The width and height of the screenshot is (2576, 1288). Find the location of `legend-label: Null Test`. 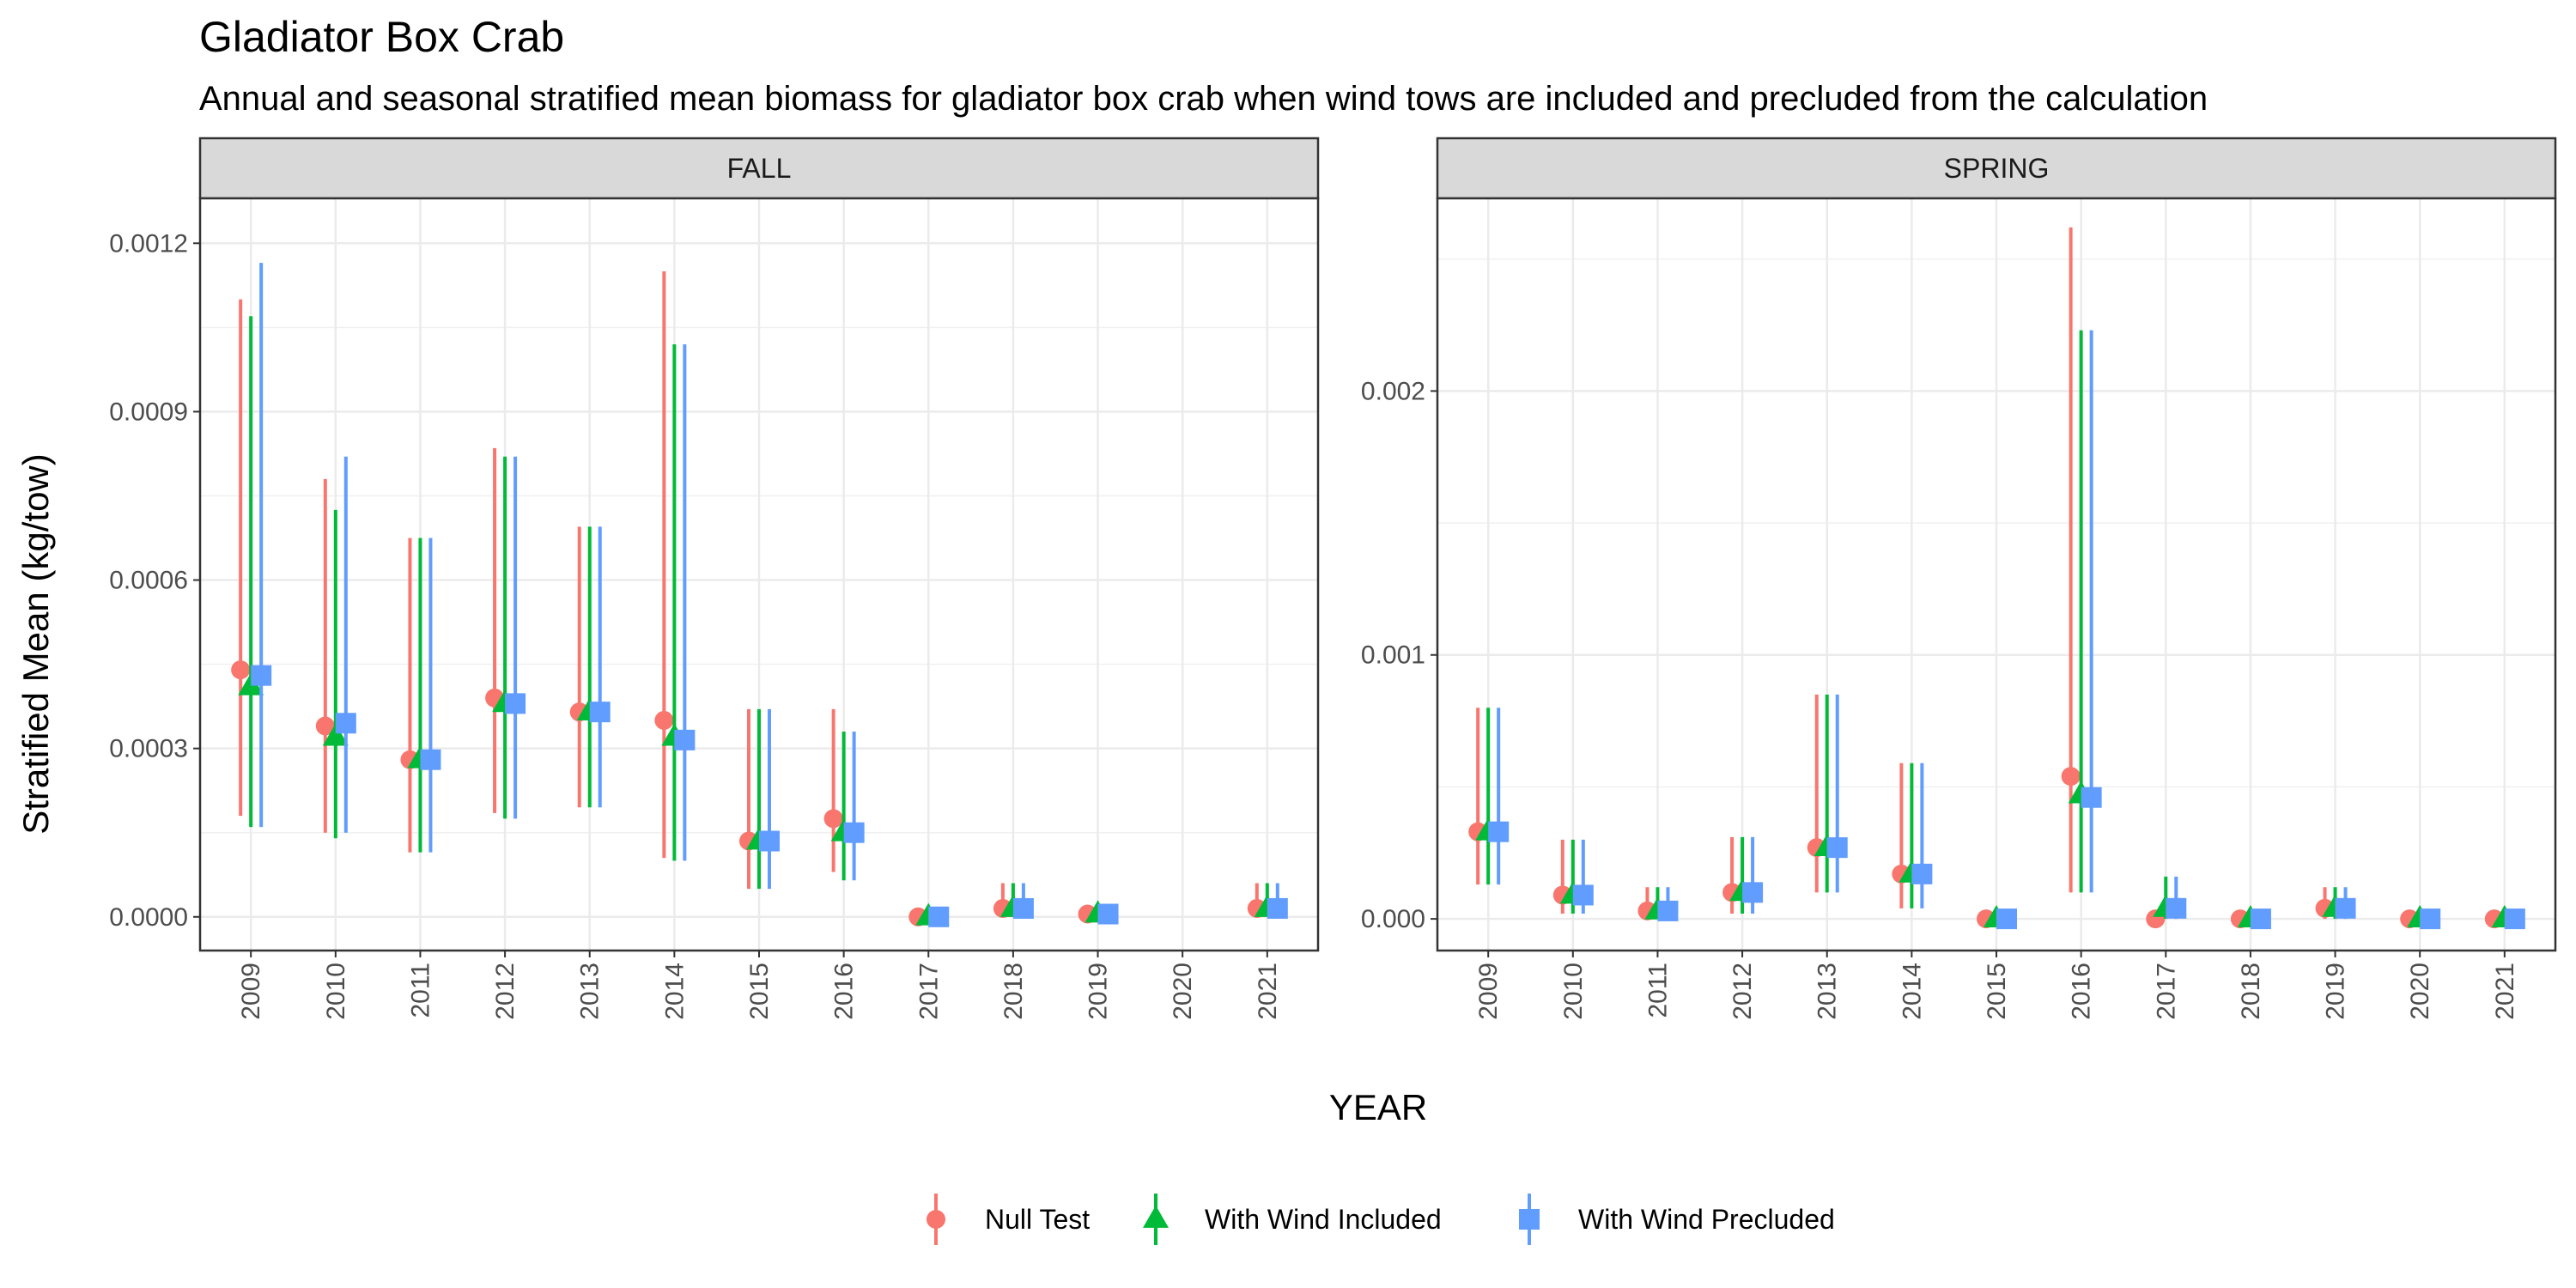

legend-label: Null Test is located at coordinates (1038, 1219).